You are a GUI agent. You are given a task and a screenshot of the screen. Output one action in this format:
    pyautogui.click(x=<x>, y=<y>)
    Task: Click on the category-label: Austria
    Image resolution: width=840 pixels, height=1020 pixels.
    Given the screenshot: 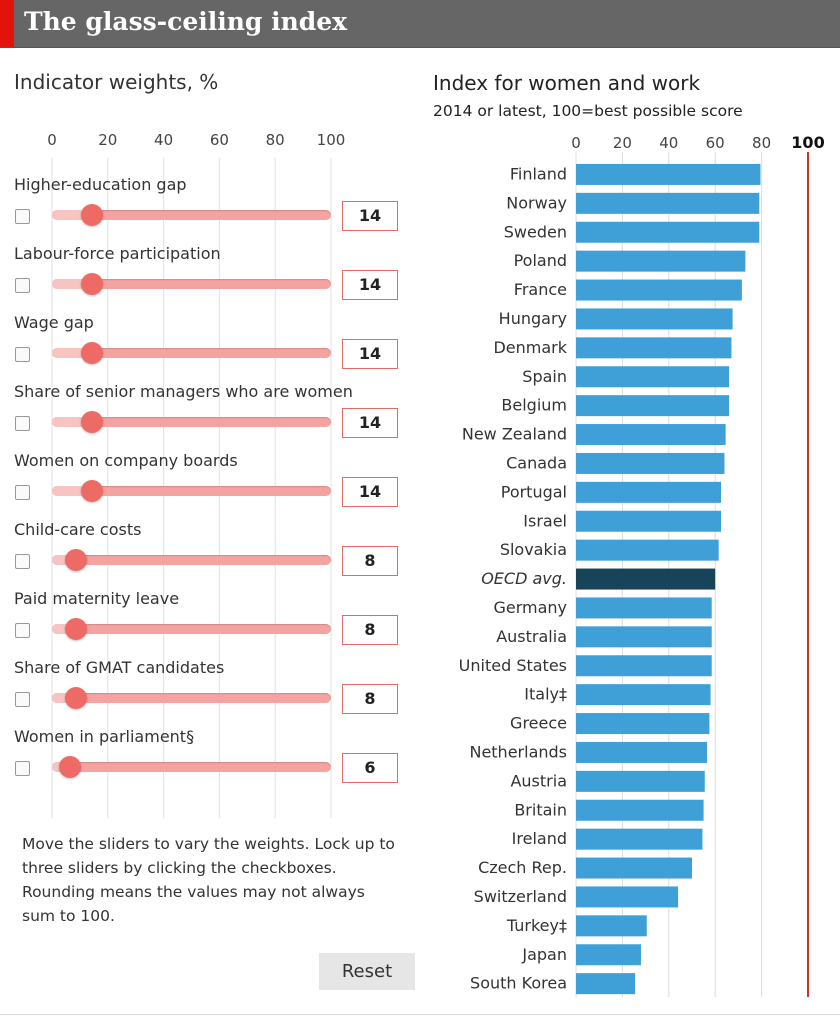 What is the action you would take?
    pyautogui.click(x=538, y=780)
    